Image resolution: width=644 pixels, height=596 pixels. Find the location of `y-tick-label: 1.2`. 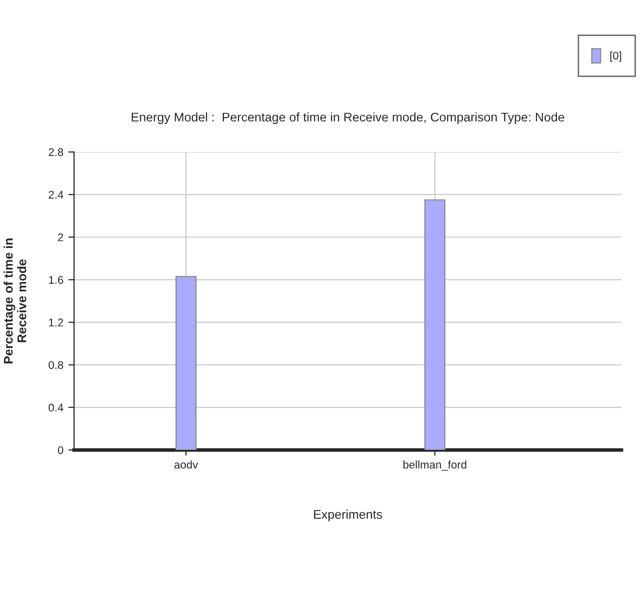

y-tick-label: 1.2 is located at coordinates (56, 322).